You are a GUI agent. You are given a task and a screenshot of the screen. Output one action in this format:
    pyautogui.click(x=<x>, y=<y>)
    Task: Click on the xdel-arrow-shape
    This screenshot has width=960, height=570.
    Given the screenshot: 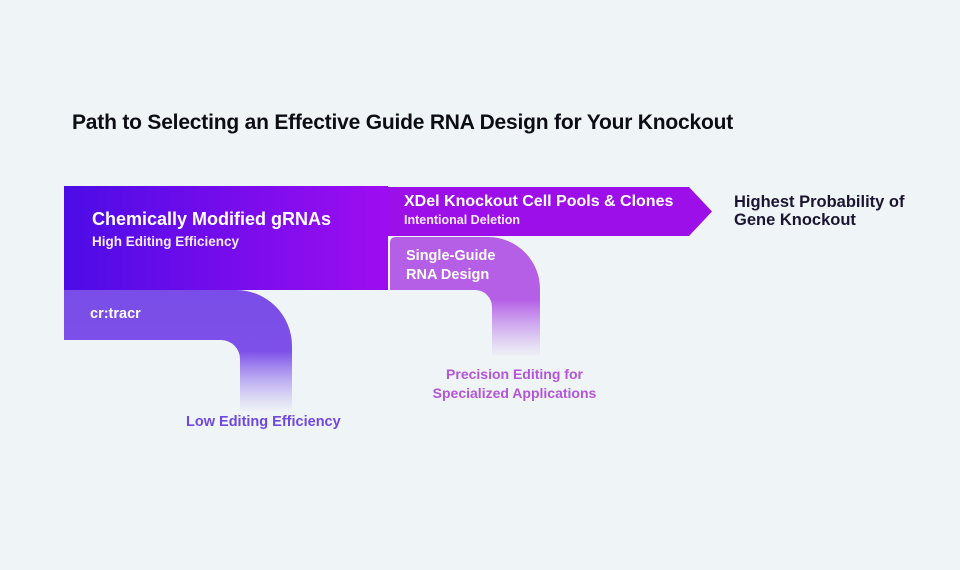 What is the action you would take?
    pyautogui.click(x=550, y=211)
    